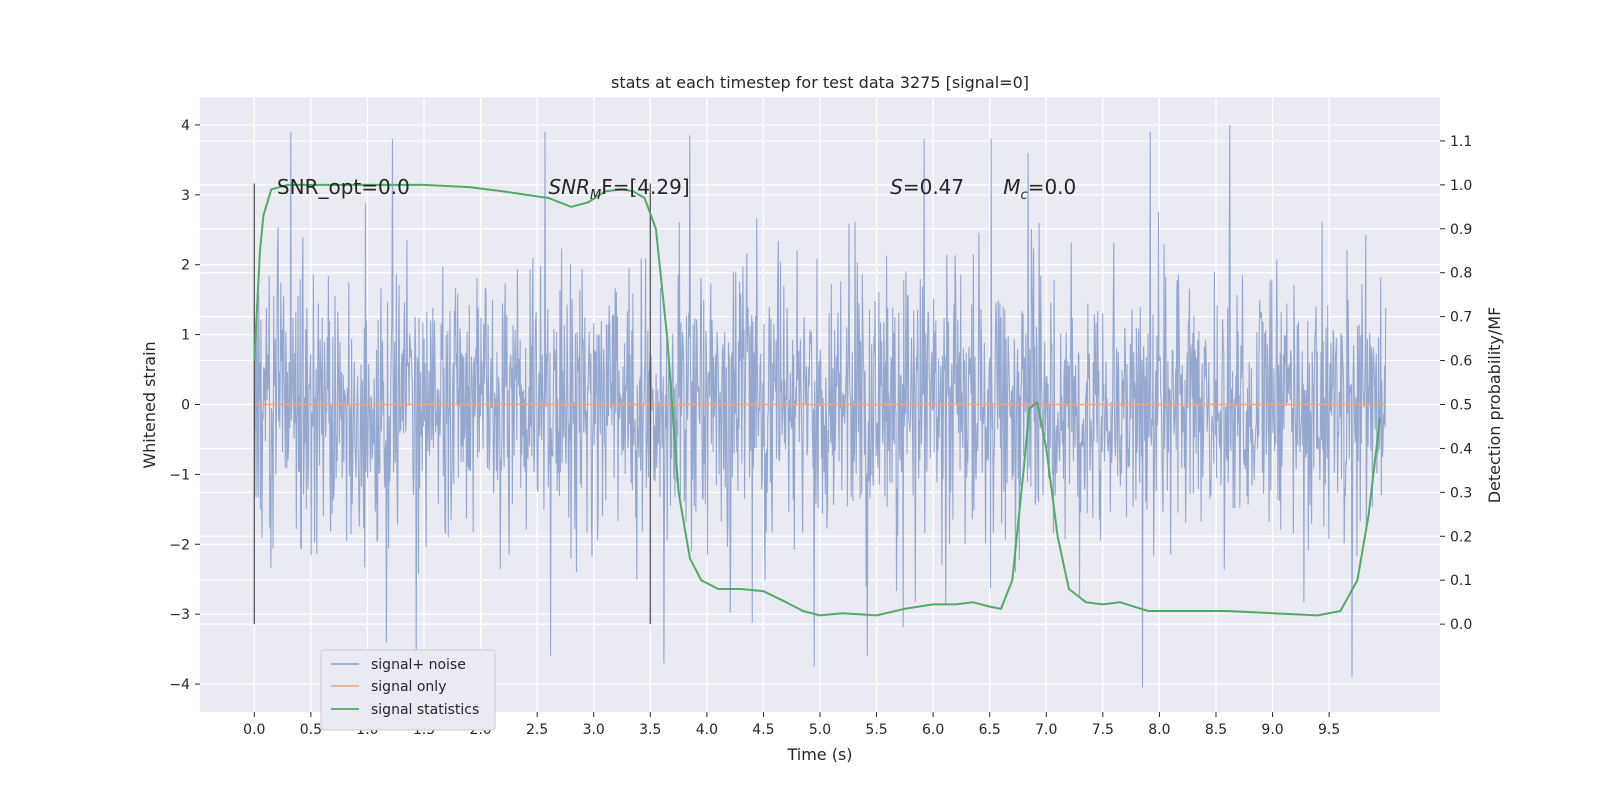 The height and width of the screenshot is (804, 1600). What do you see at coordinates (179, 615) in the screenshot?
I see `y-tick-label: −3` at bounding box center [179, 615].